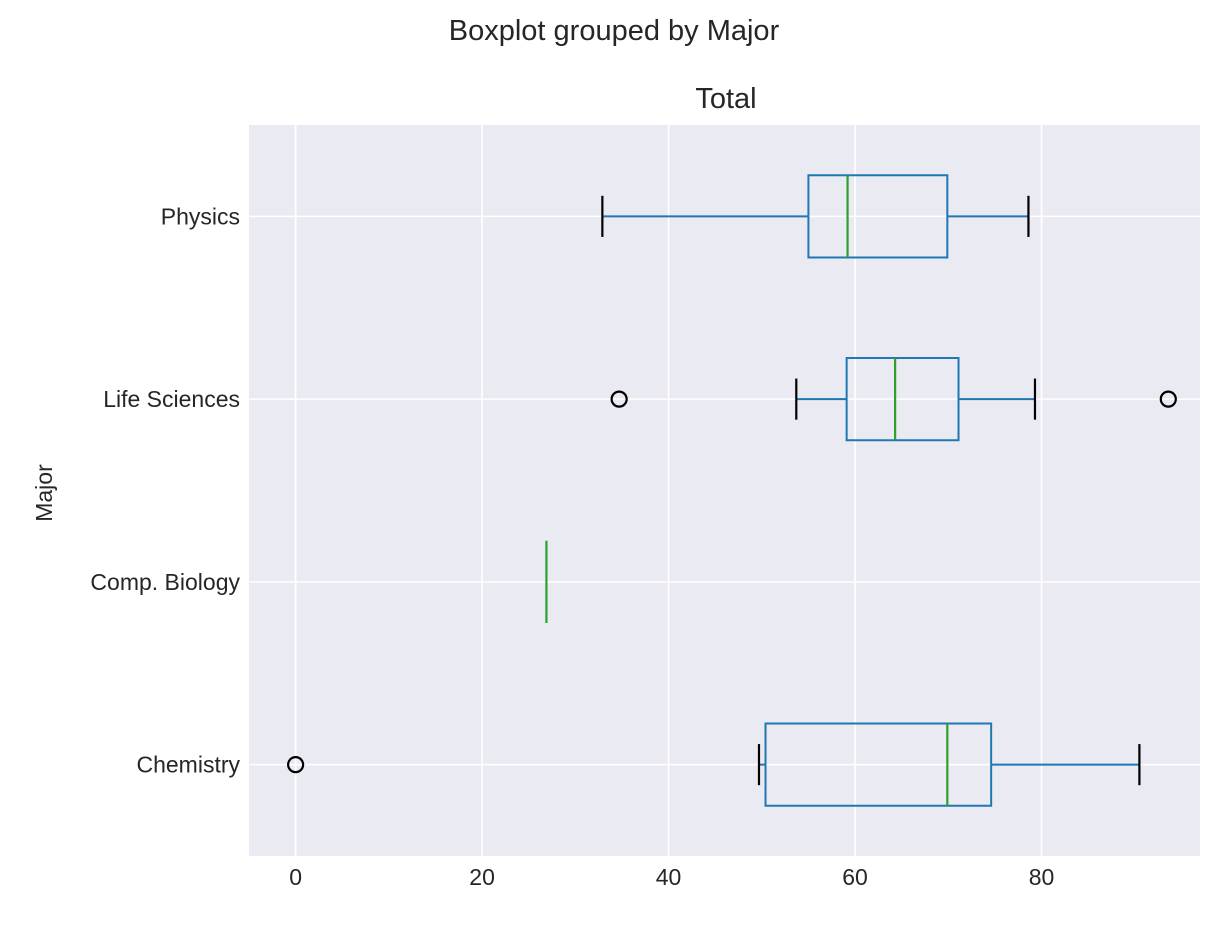 The height and width of the screenshot is (926, 1228). What do you see at coordinates (44, 493) in the screenshot?
I see `y-axis-label: Major` at bounding box center [44, 493].